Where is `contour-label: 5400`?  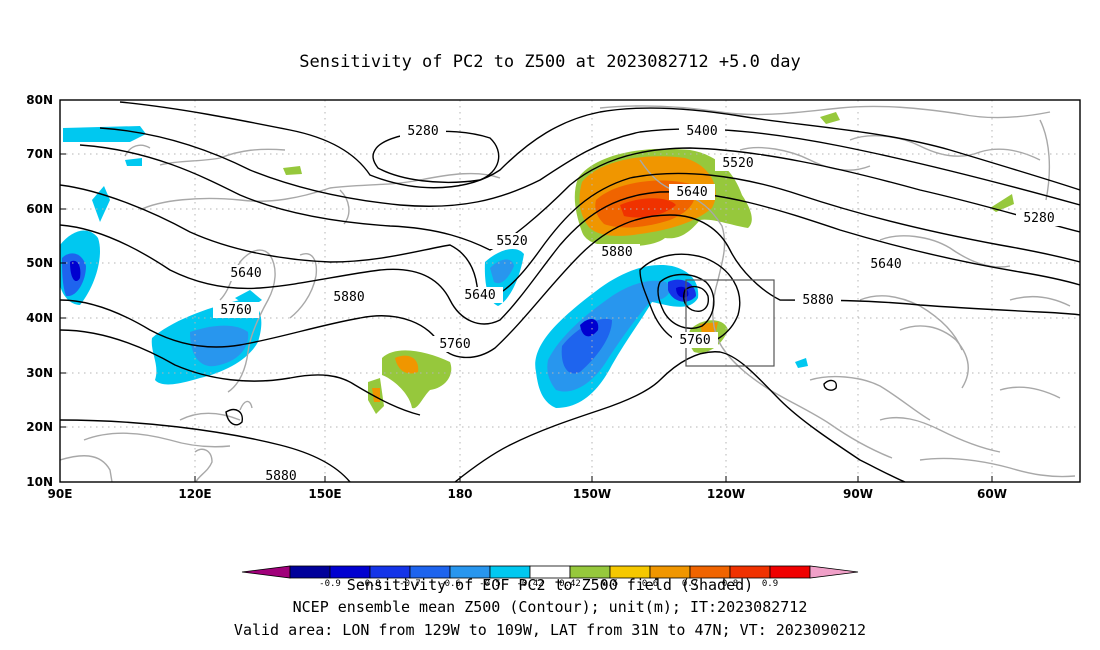 contour-label: 5400 is located at coordinates (701, 131).